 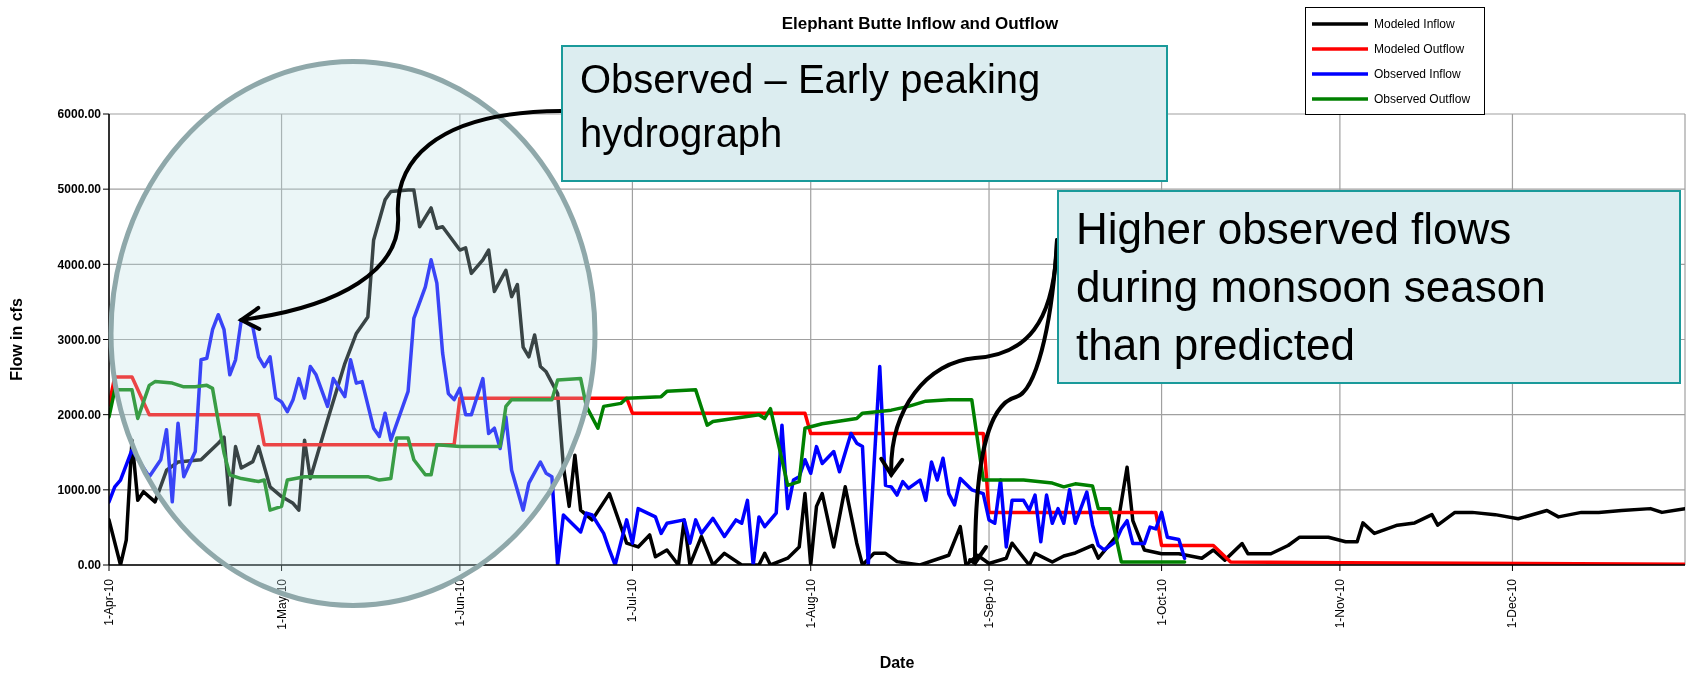 I want to click on y-tick-label: 2000.00, so click(x=79, y=414).